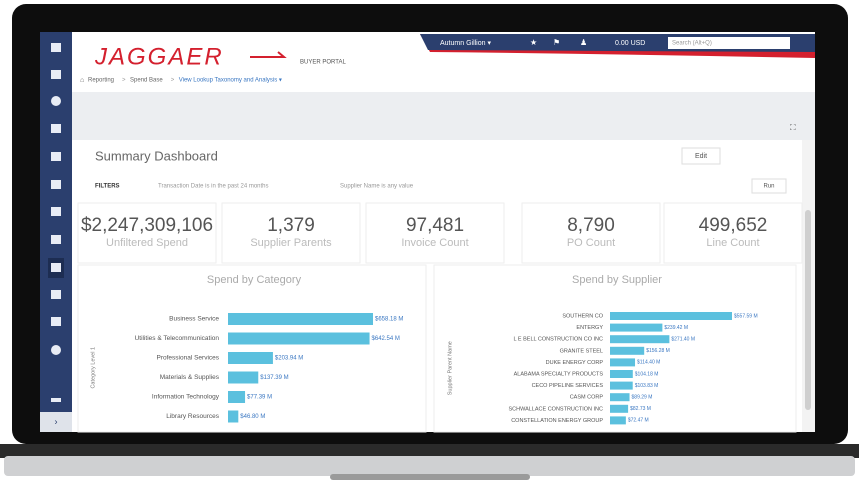 The width and height of the screenshot is (859, 499). I want to click on sidebar-toggle, so click(56, 422).